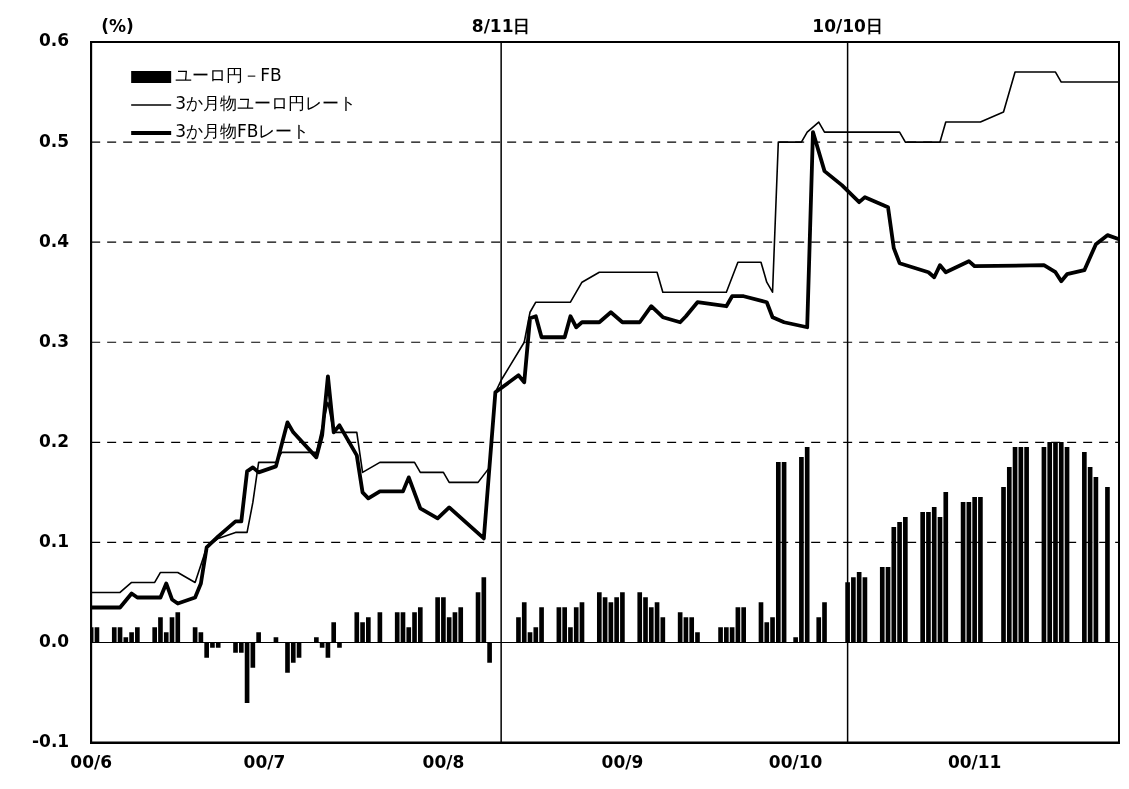 The image size is (1129, 789). What do you see at coordinates (54, 340) in the screenshot?
I see `y-tick-label: 0.3` at bounding box center [54, 340].